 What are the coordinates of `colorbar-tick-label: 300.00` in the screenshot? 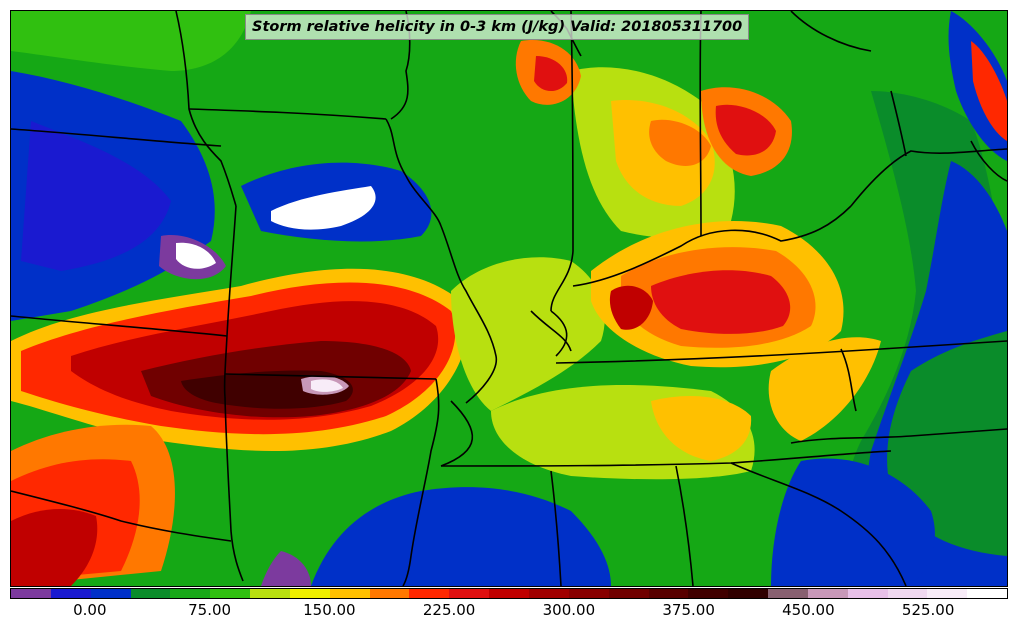 It's located at (569, 610).